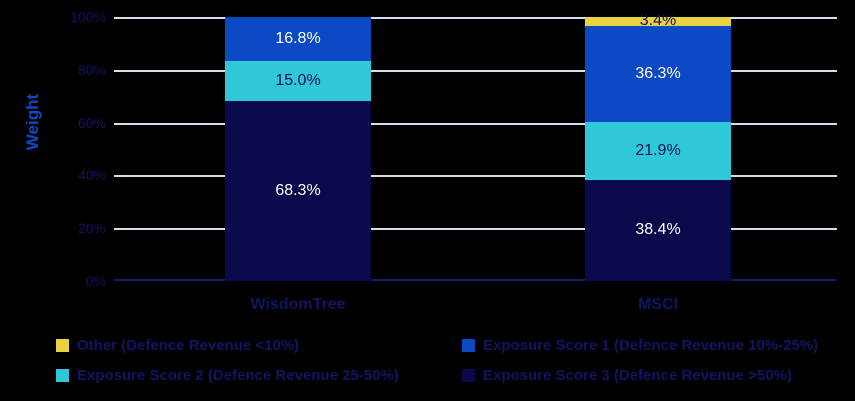 The height and width of the screenshot is (401, 855). I want to click on bar-segment-msci-exposure-score-1: 36.3%, so click(658, 73).